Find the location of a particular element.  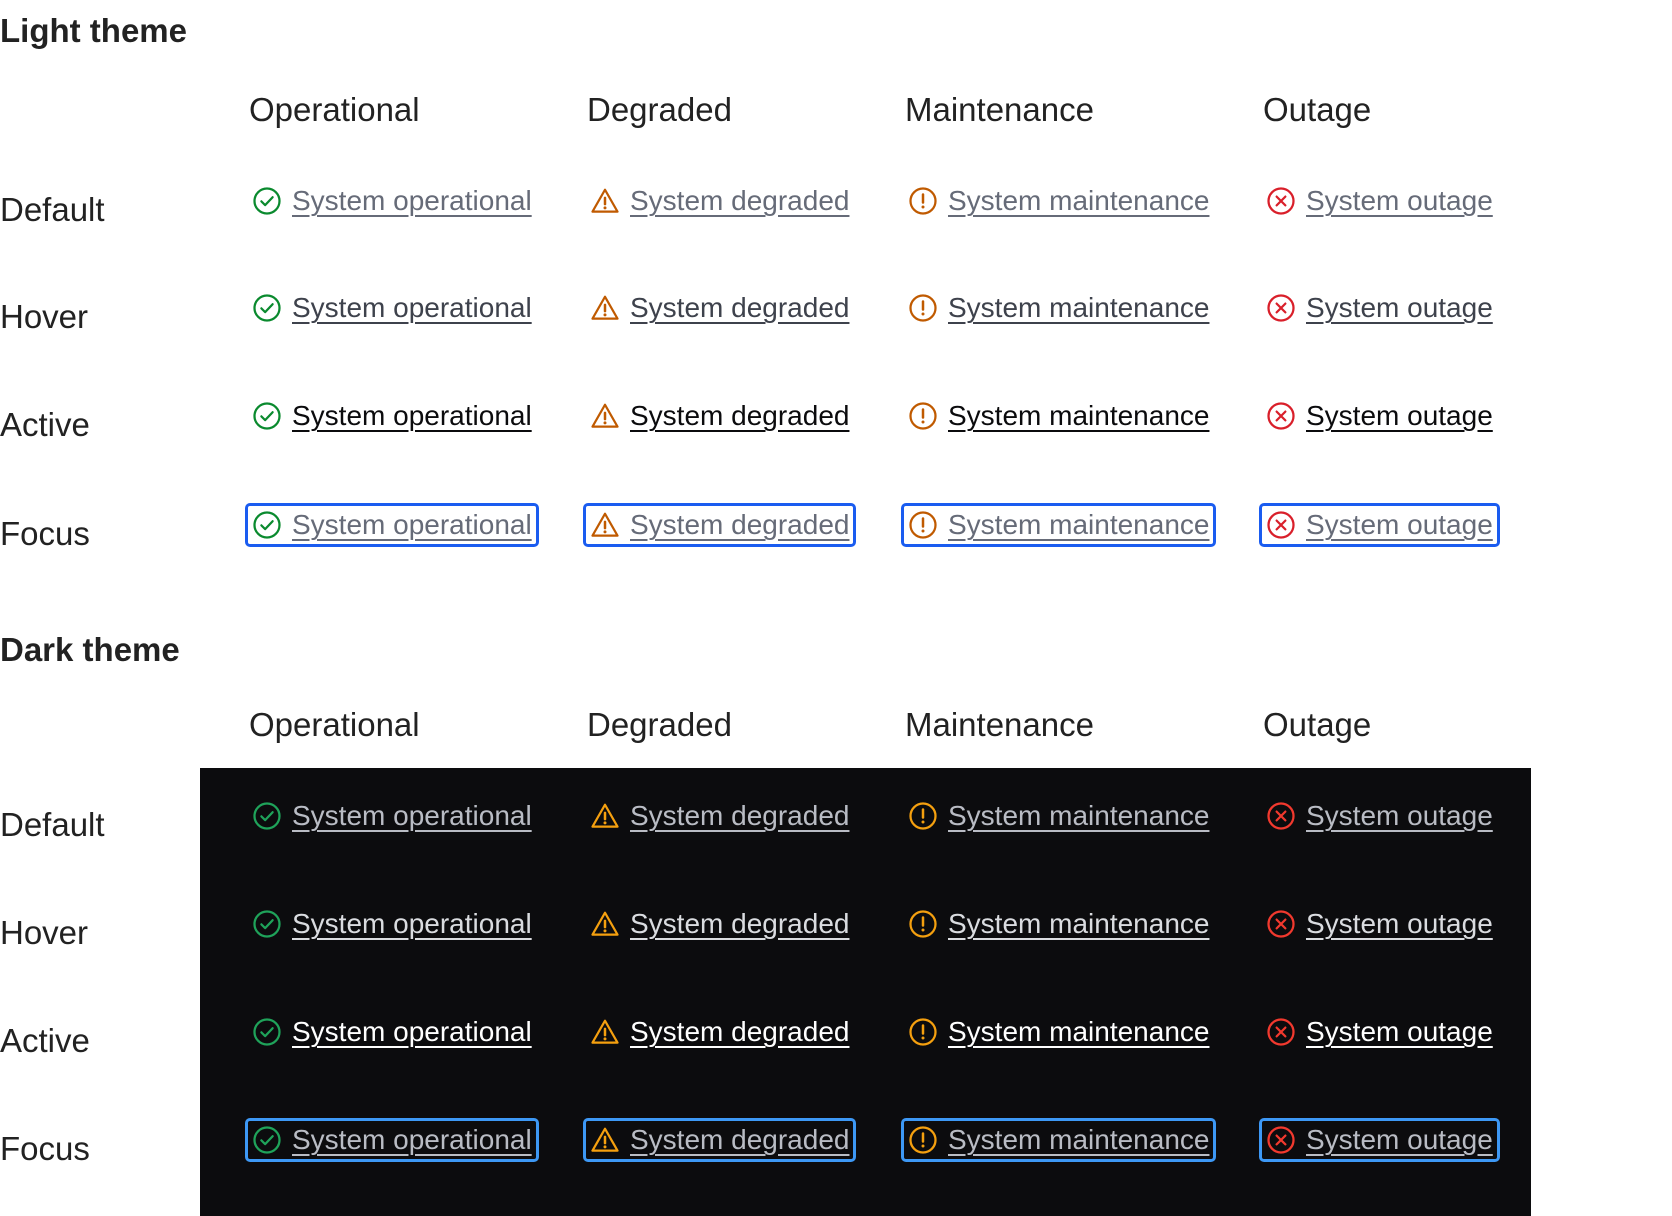

dark-hover-operational-link: System operational is located at coordinates (392, 924).